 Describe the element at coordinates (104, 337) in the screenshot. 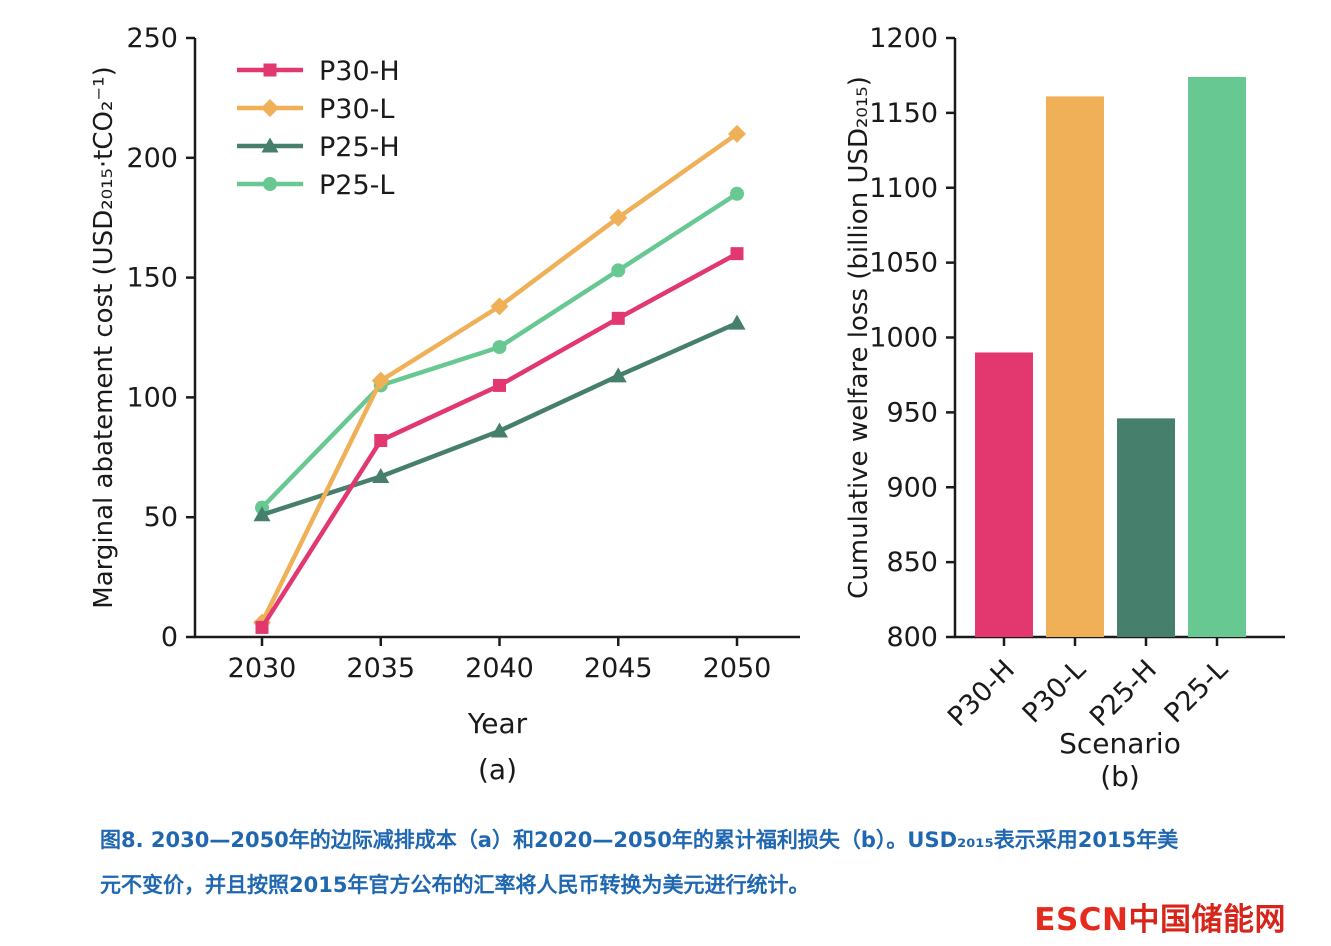

I see `chart-a-y-axis-label: Marginal abatement cost (USD₂₀₁₅·tCO₂⁻¹)` at that location.